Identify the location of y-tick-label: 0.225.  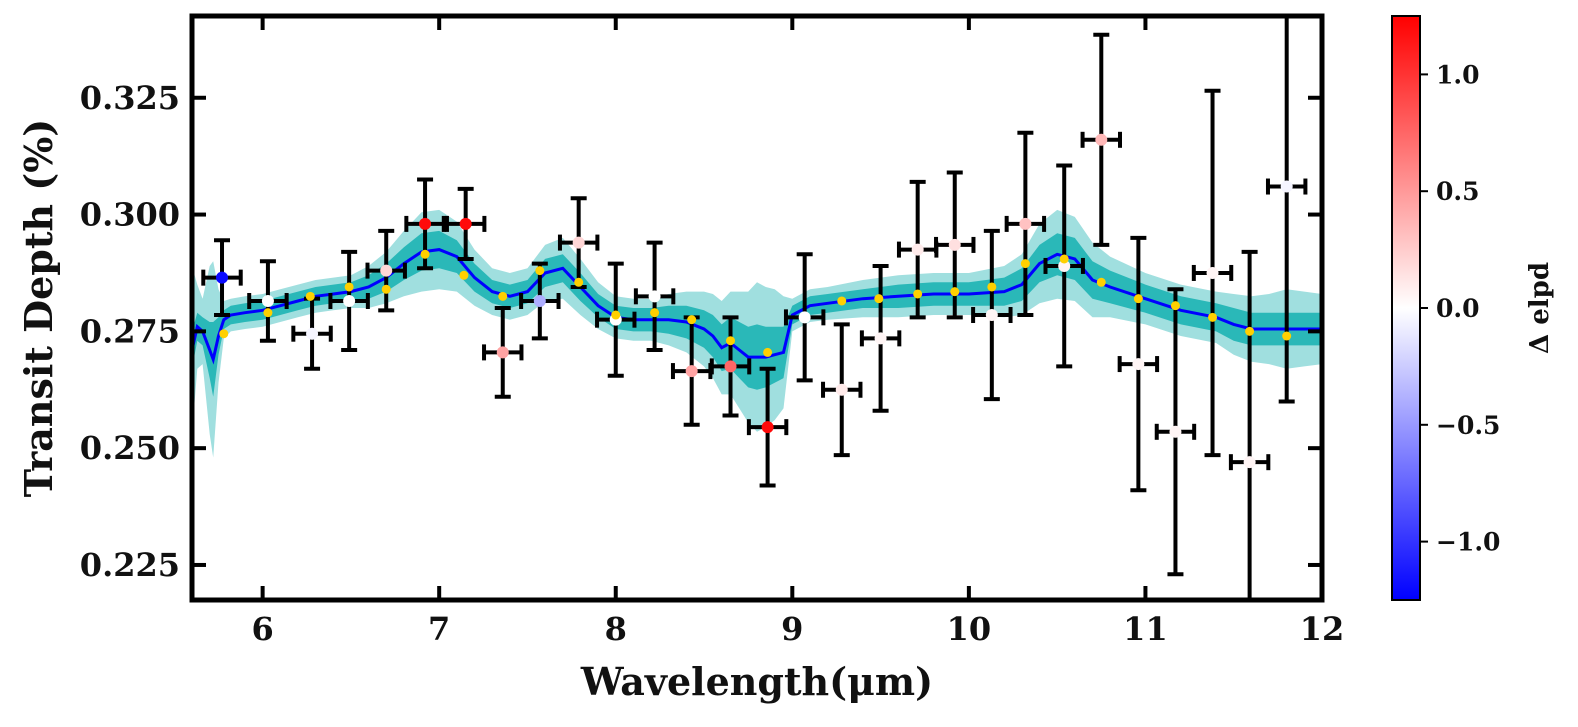
(130, 565).